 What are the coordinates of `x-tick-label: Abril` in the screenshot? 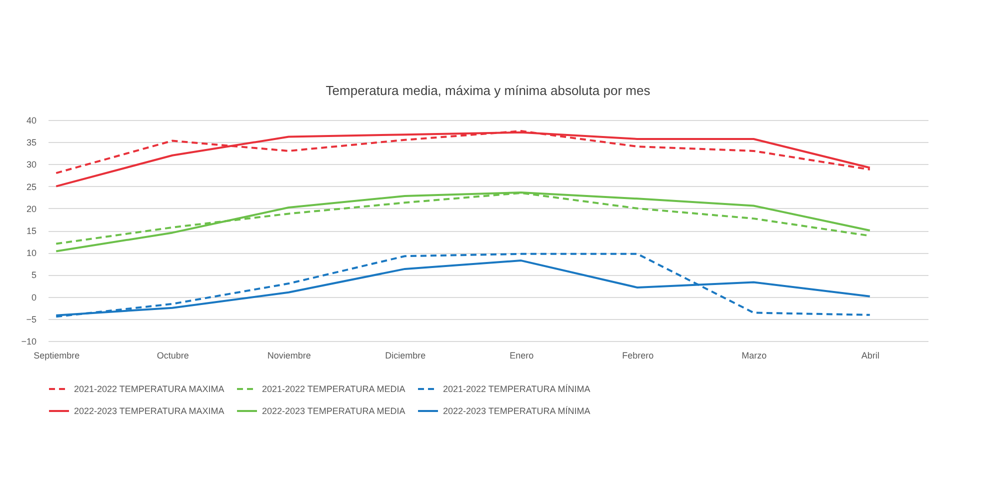 It's located at (870, 355).